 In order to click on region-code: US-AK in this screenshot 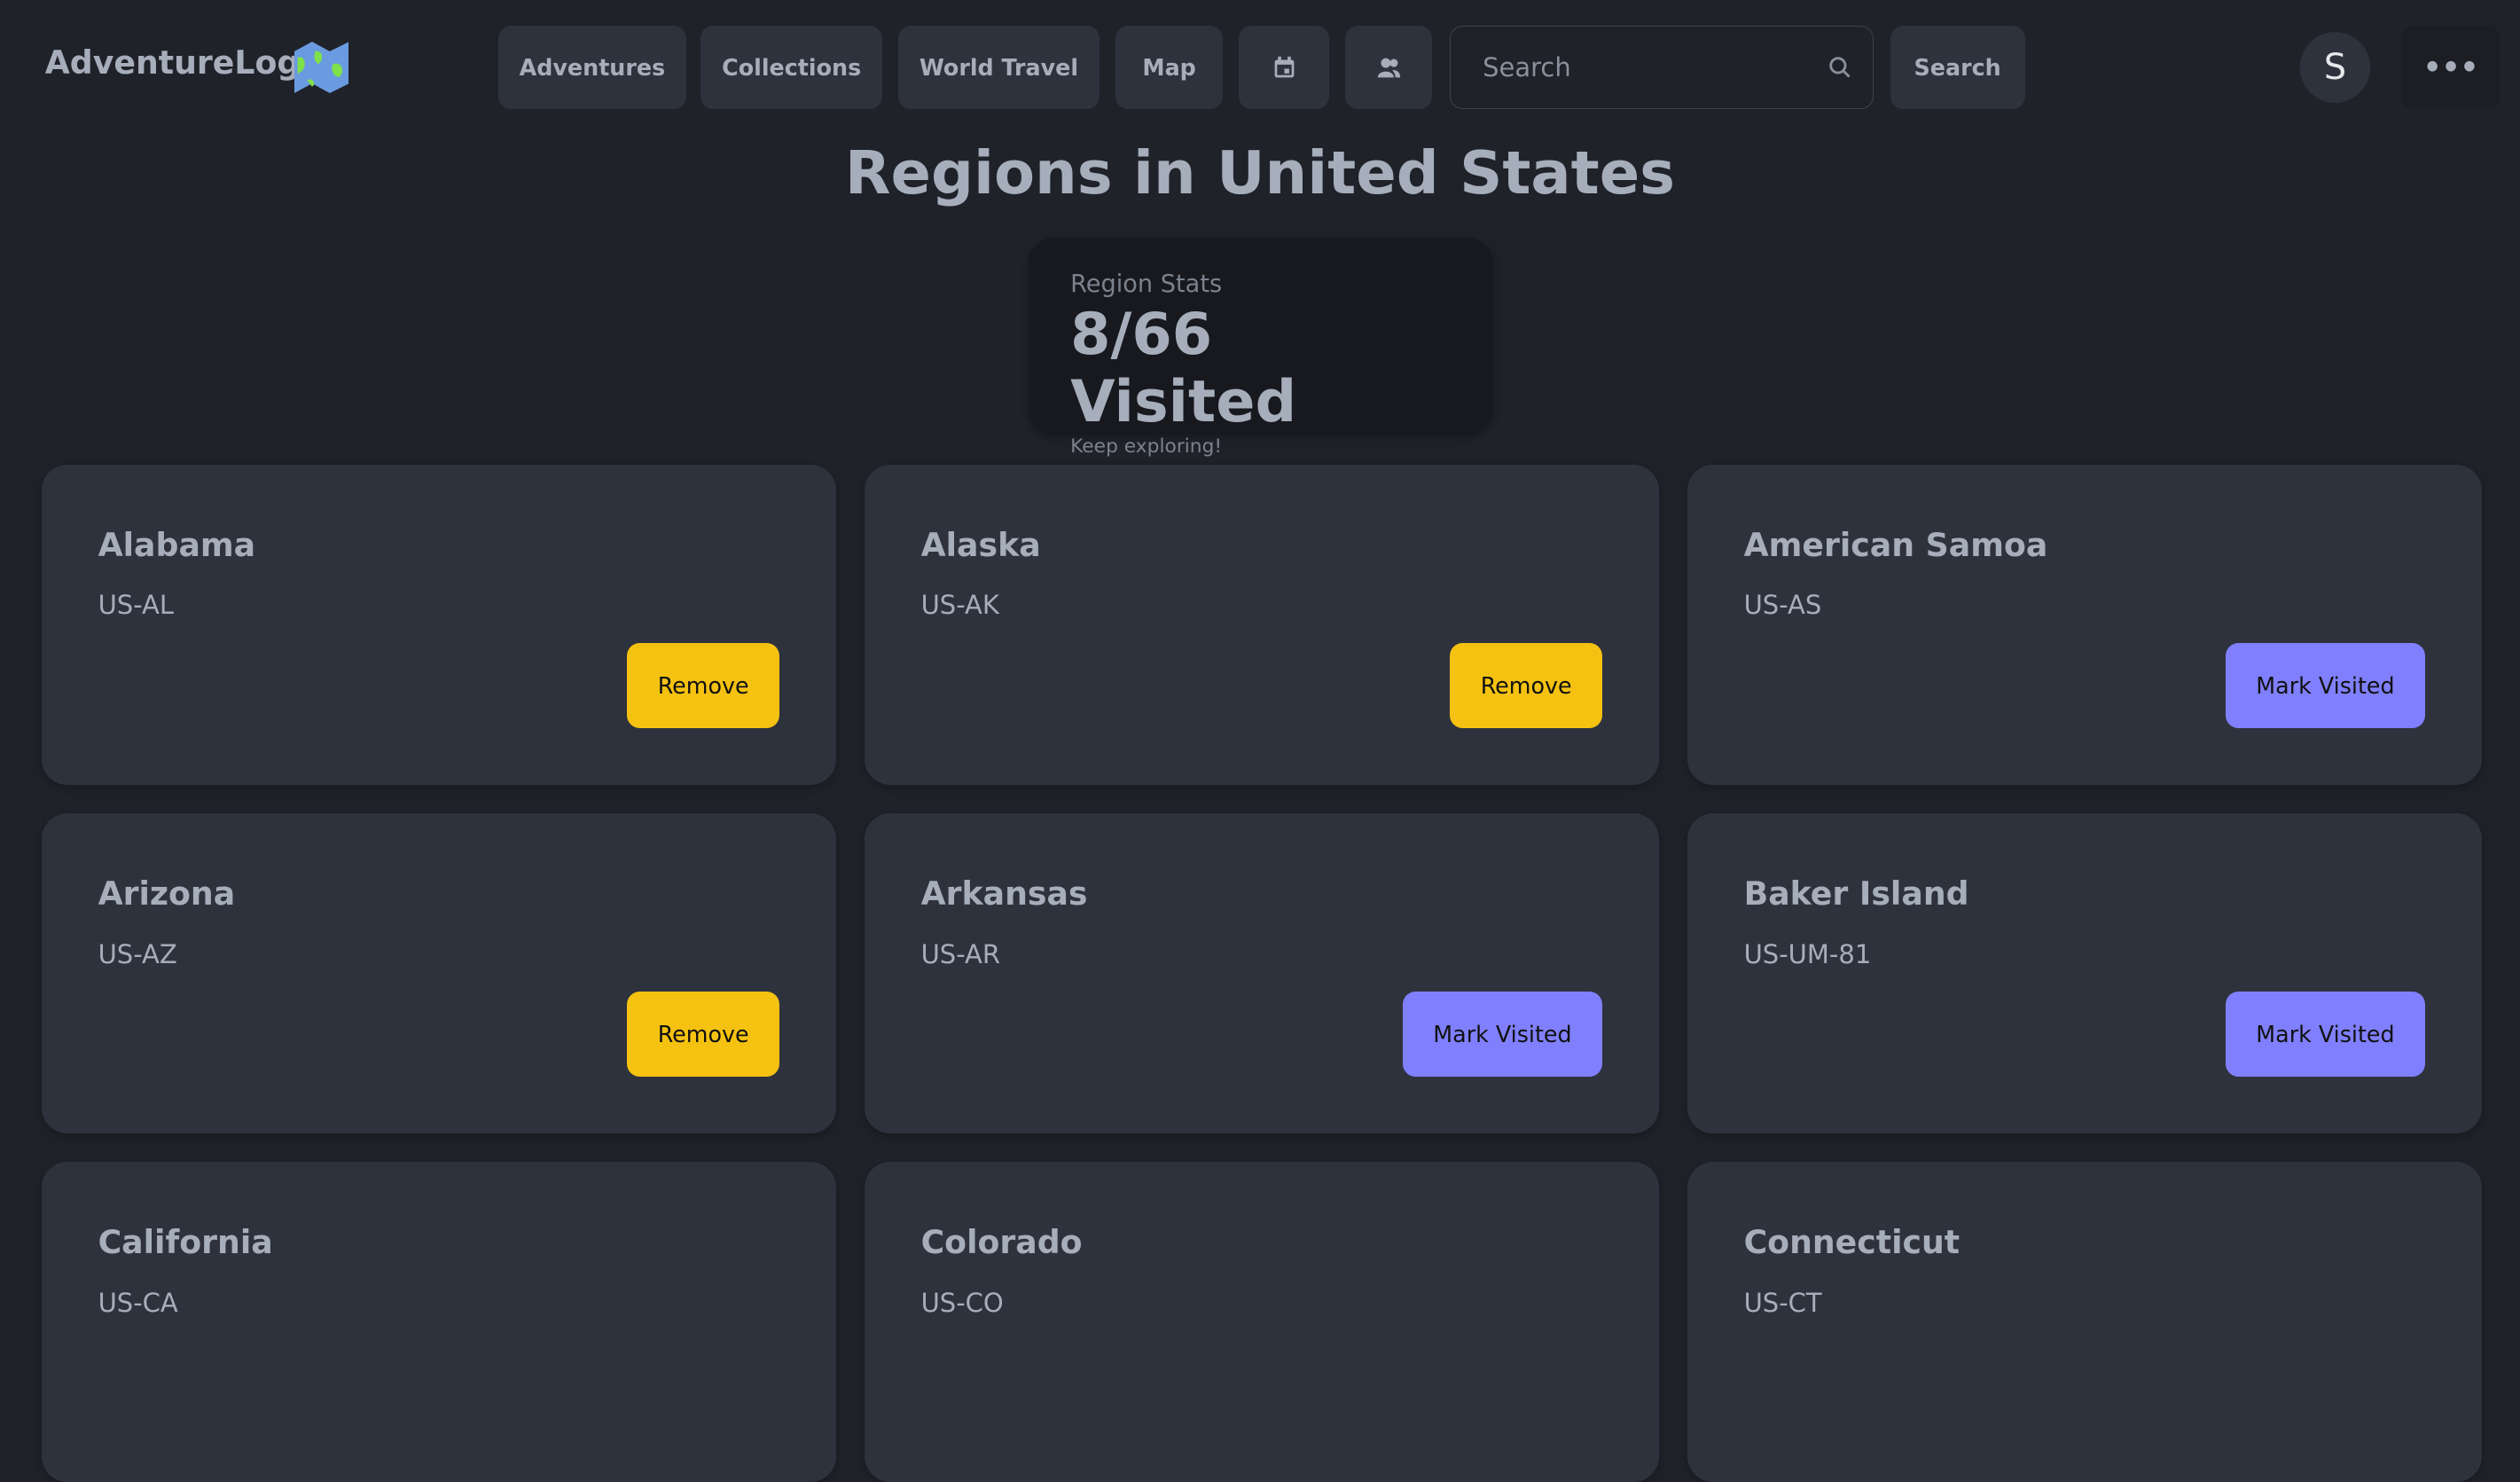, I will do `click(960, 605)`.